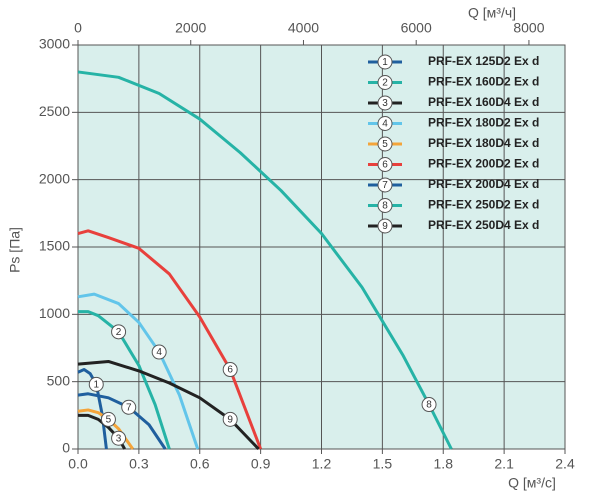  I want to click on curve-label: 7, so click(129, 407).